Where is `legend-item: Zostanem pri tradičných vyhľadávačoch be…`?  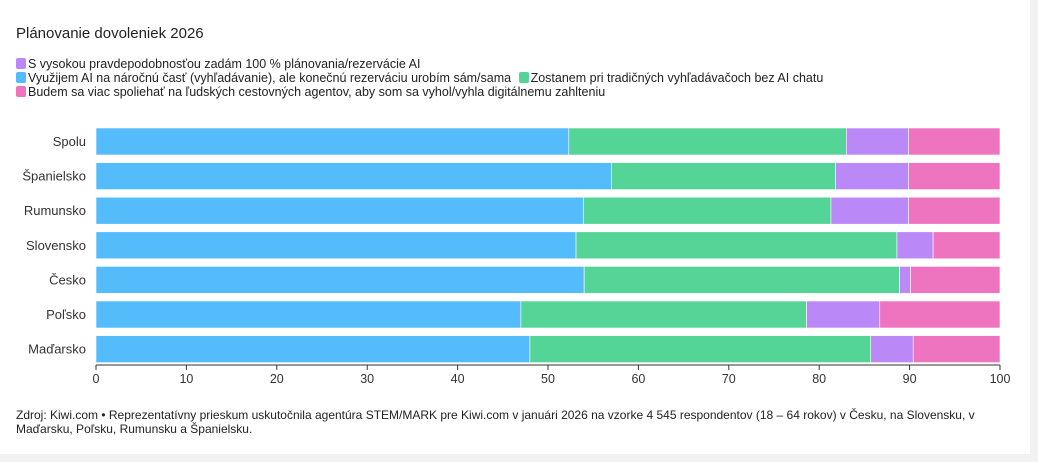 legend-item: Zostanem pri tradičných vyhľadávačoch be… is located at coordinates (671, 78).